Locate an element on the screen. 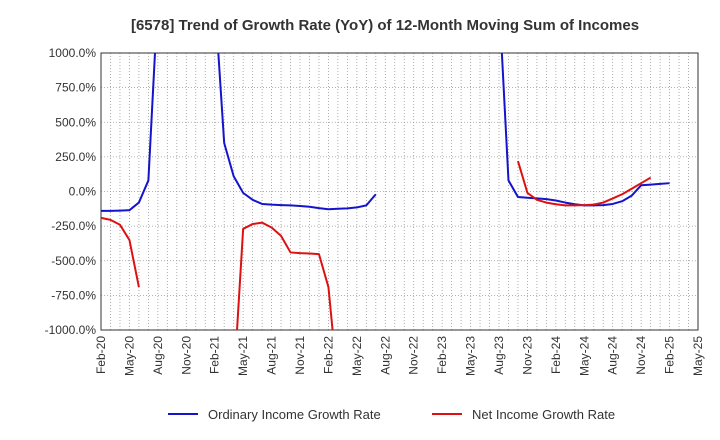 This screenshot has height=440, width=720. x-tick-label: May-22 is located at coordinates (357, 356).